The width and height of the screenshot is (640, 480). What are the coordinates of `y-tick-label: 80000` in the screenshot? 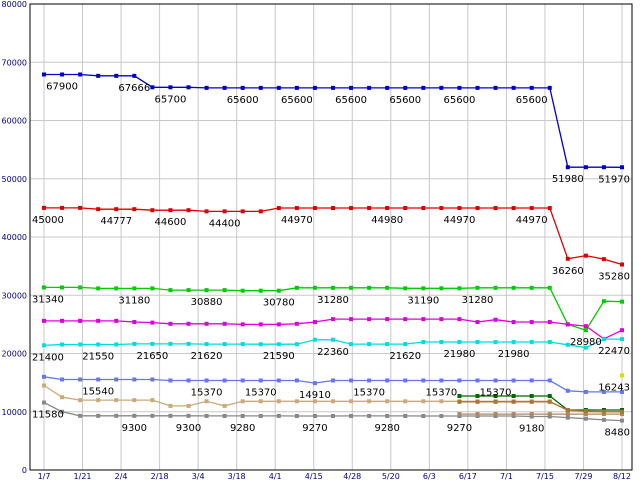 It's located at (14, 4).